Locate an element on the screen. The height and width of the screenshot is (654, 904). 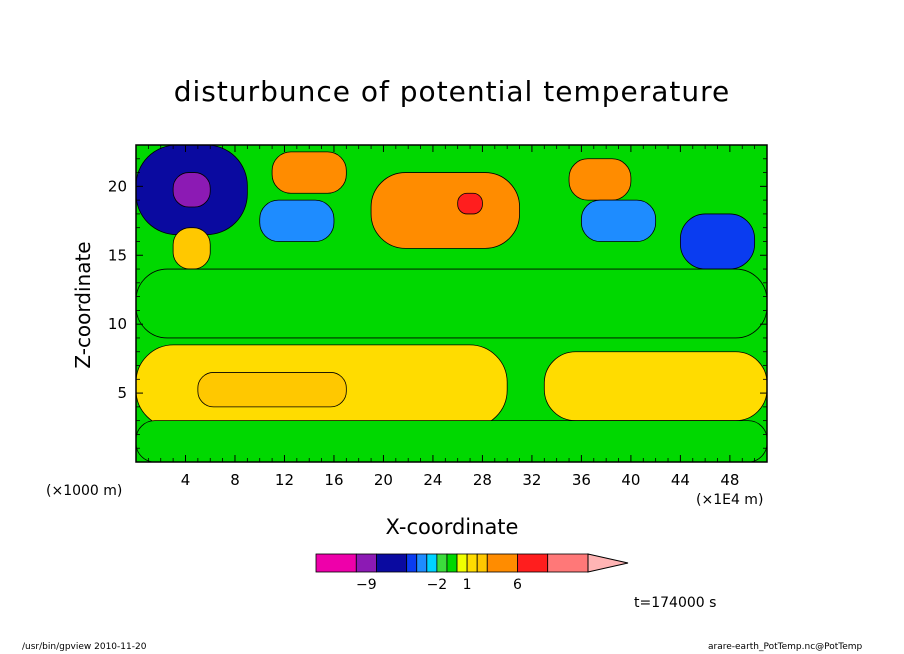
x-unit-label: (×1E4 m) is located at coordinates (730, 500).